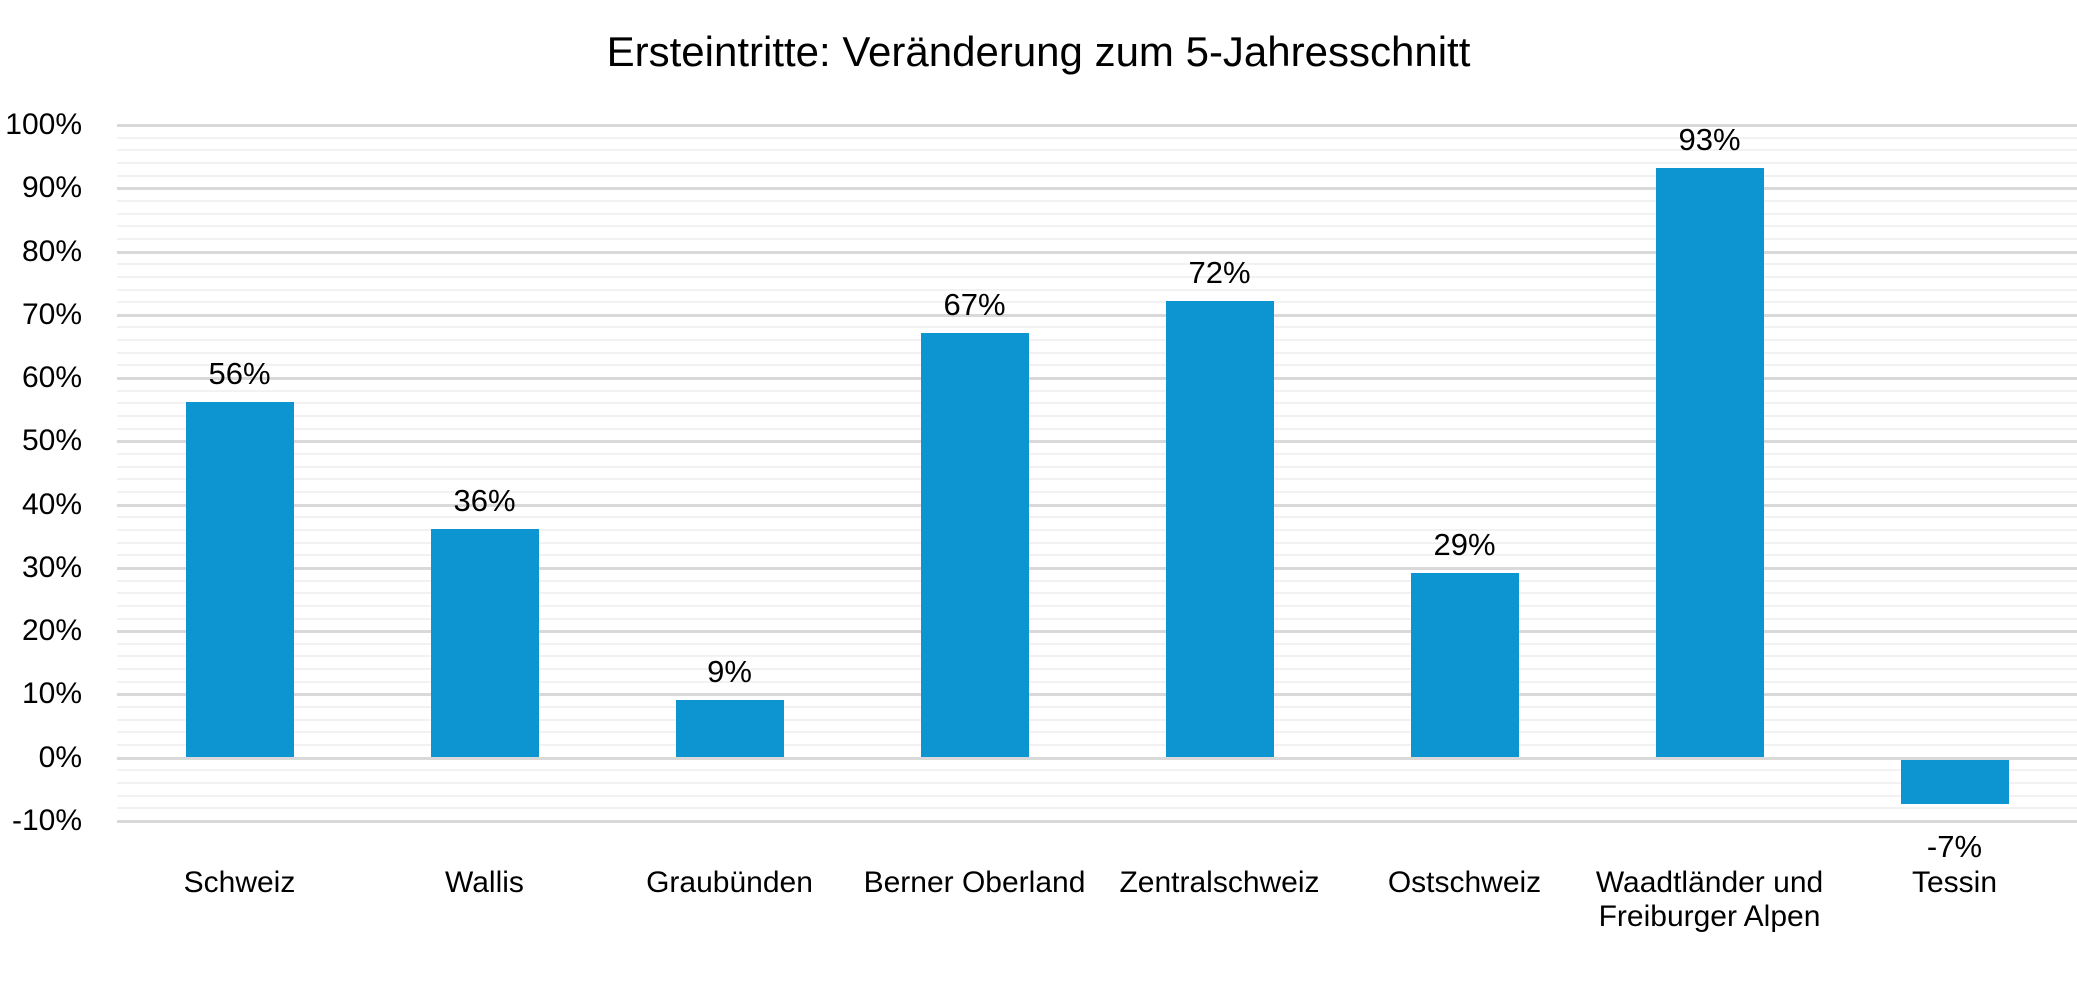  Describe the element at coordinates (1097, 795) in the screenshot. I see `gridline-minor--6` at that location.